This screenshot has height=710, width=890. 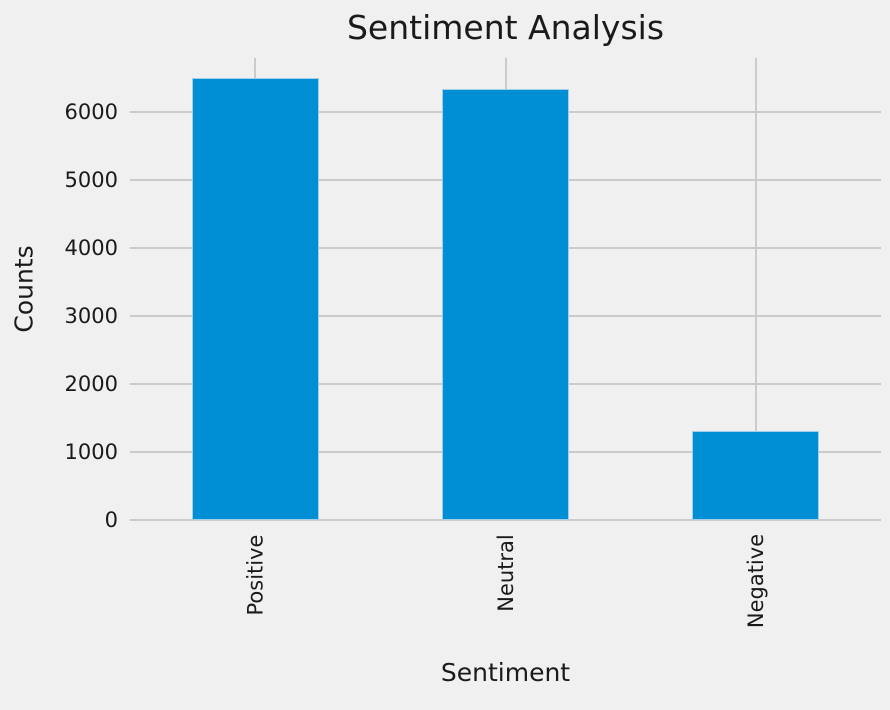 What do you see at coordinates (505, 27) in the screenshot?
I see `chart-title: Sentiment Analysis` at bounding box center [505, 27].